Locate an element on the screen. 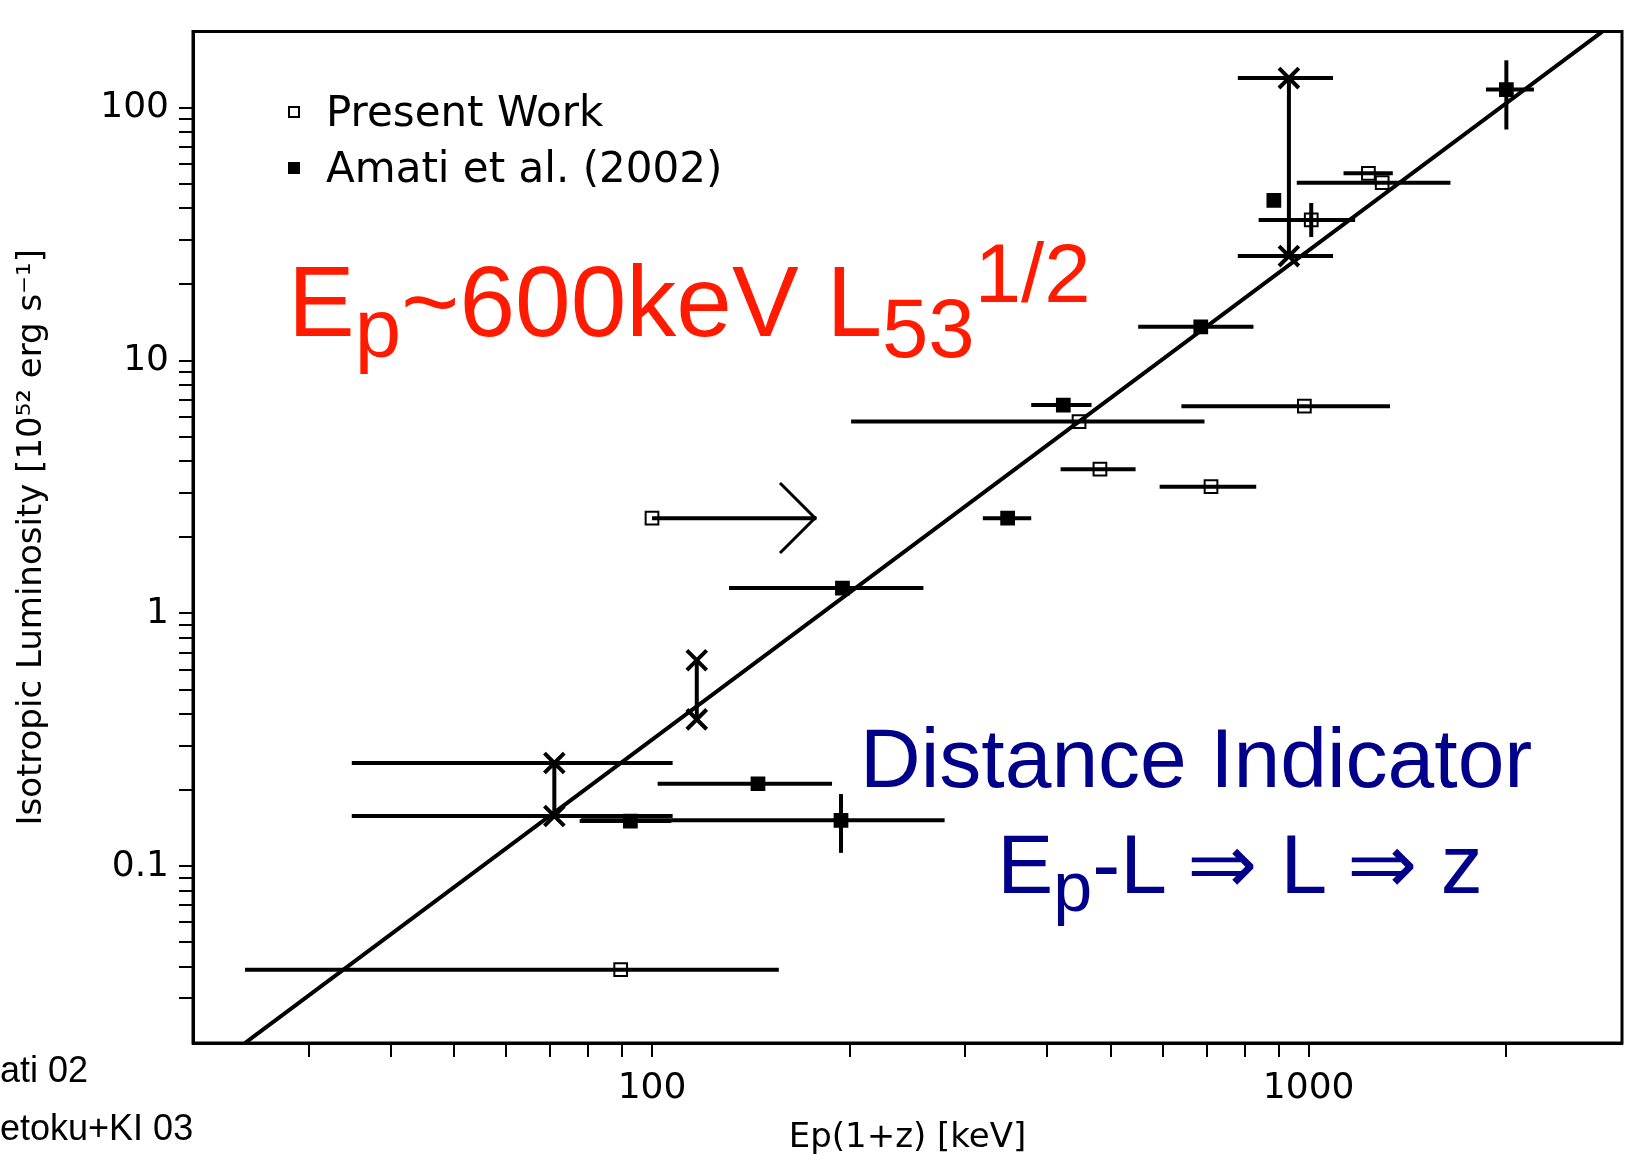 This screenshot has height=1169, width=1640. text: ati 02 is located at coordinates (44, 1069).